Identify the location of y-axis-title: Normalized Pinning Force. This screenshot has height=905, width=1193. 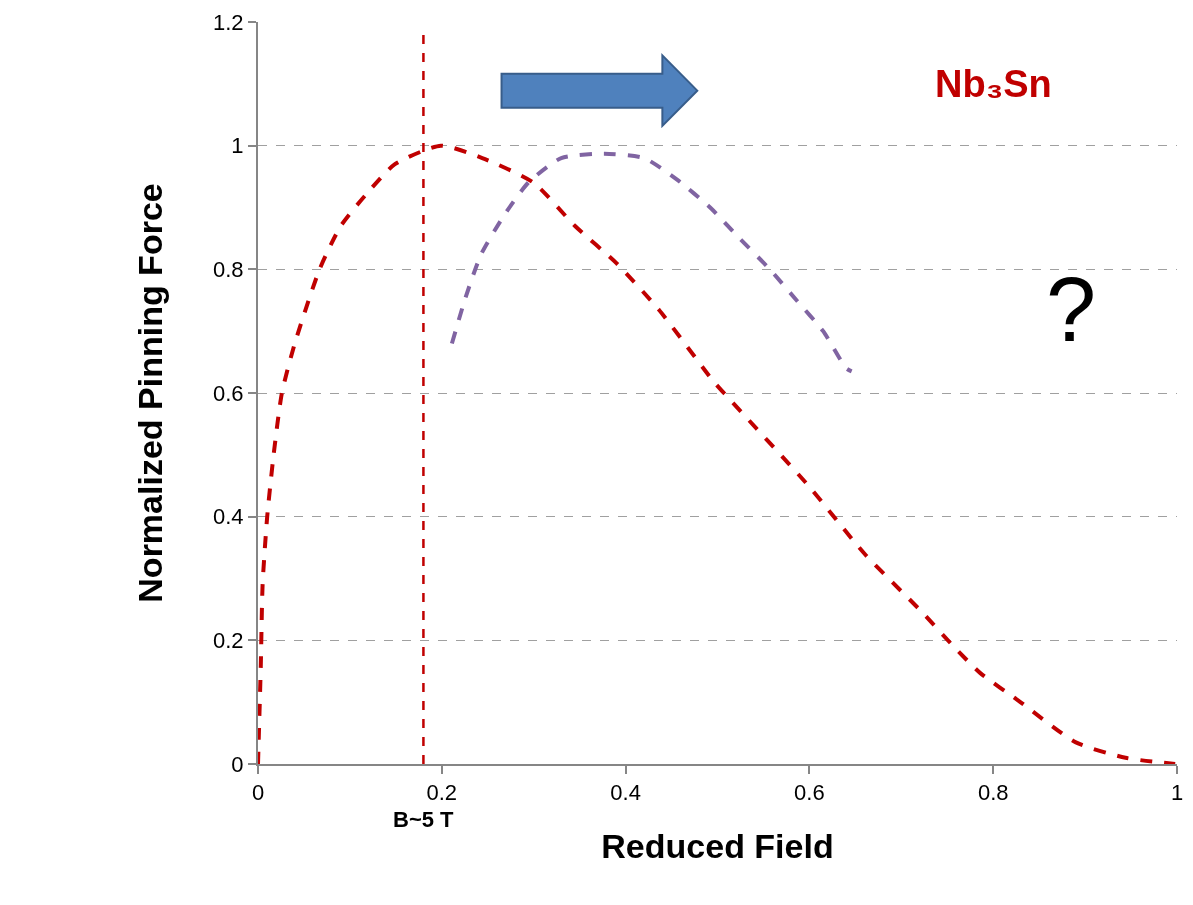
(150, 393).